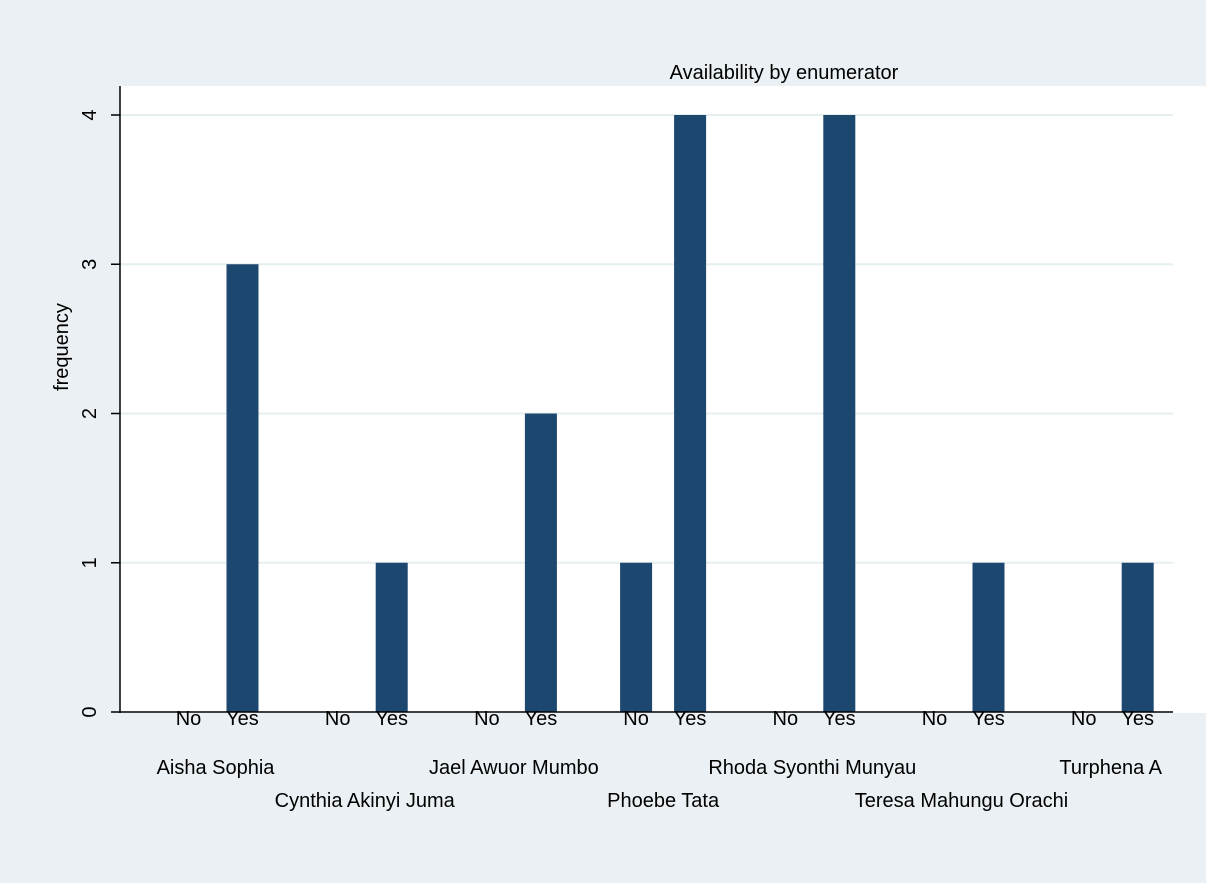  What do you see at coordinates (90, 264) in the screenshot?
I see `y-tick-label: 3` at bounding box center [90, 264].